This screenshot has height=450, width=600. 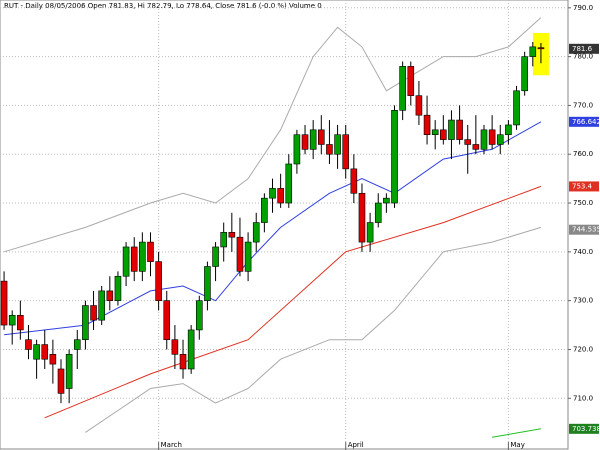 I want to click on y-tick-label: 790.0, so click(x=583, y=8).